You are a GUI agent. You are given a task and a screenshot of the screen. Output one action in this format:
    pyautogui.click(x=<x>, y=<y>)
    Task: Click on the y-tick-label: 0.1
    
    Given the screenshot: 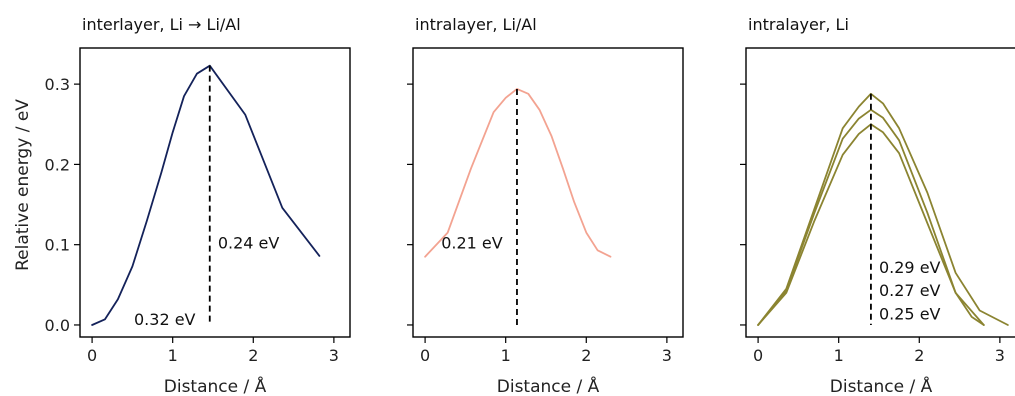 What is the action you would take?
    pyautogui.click(x=57, y=245)
    